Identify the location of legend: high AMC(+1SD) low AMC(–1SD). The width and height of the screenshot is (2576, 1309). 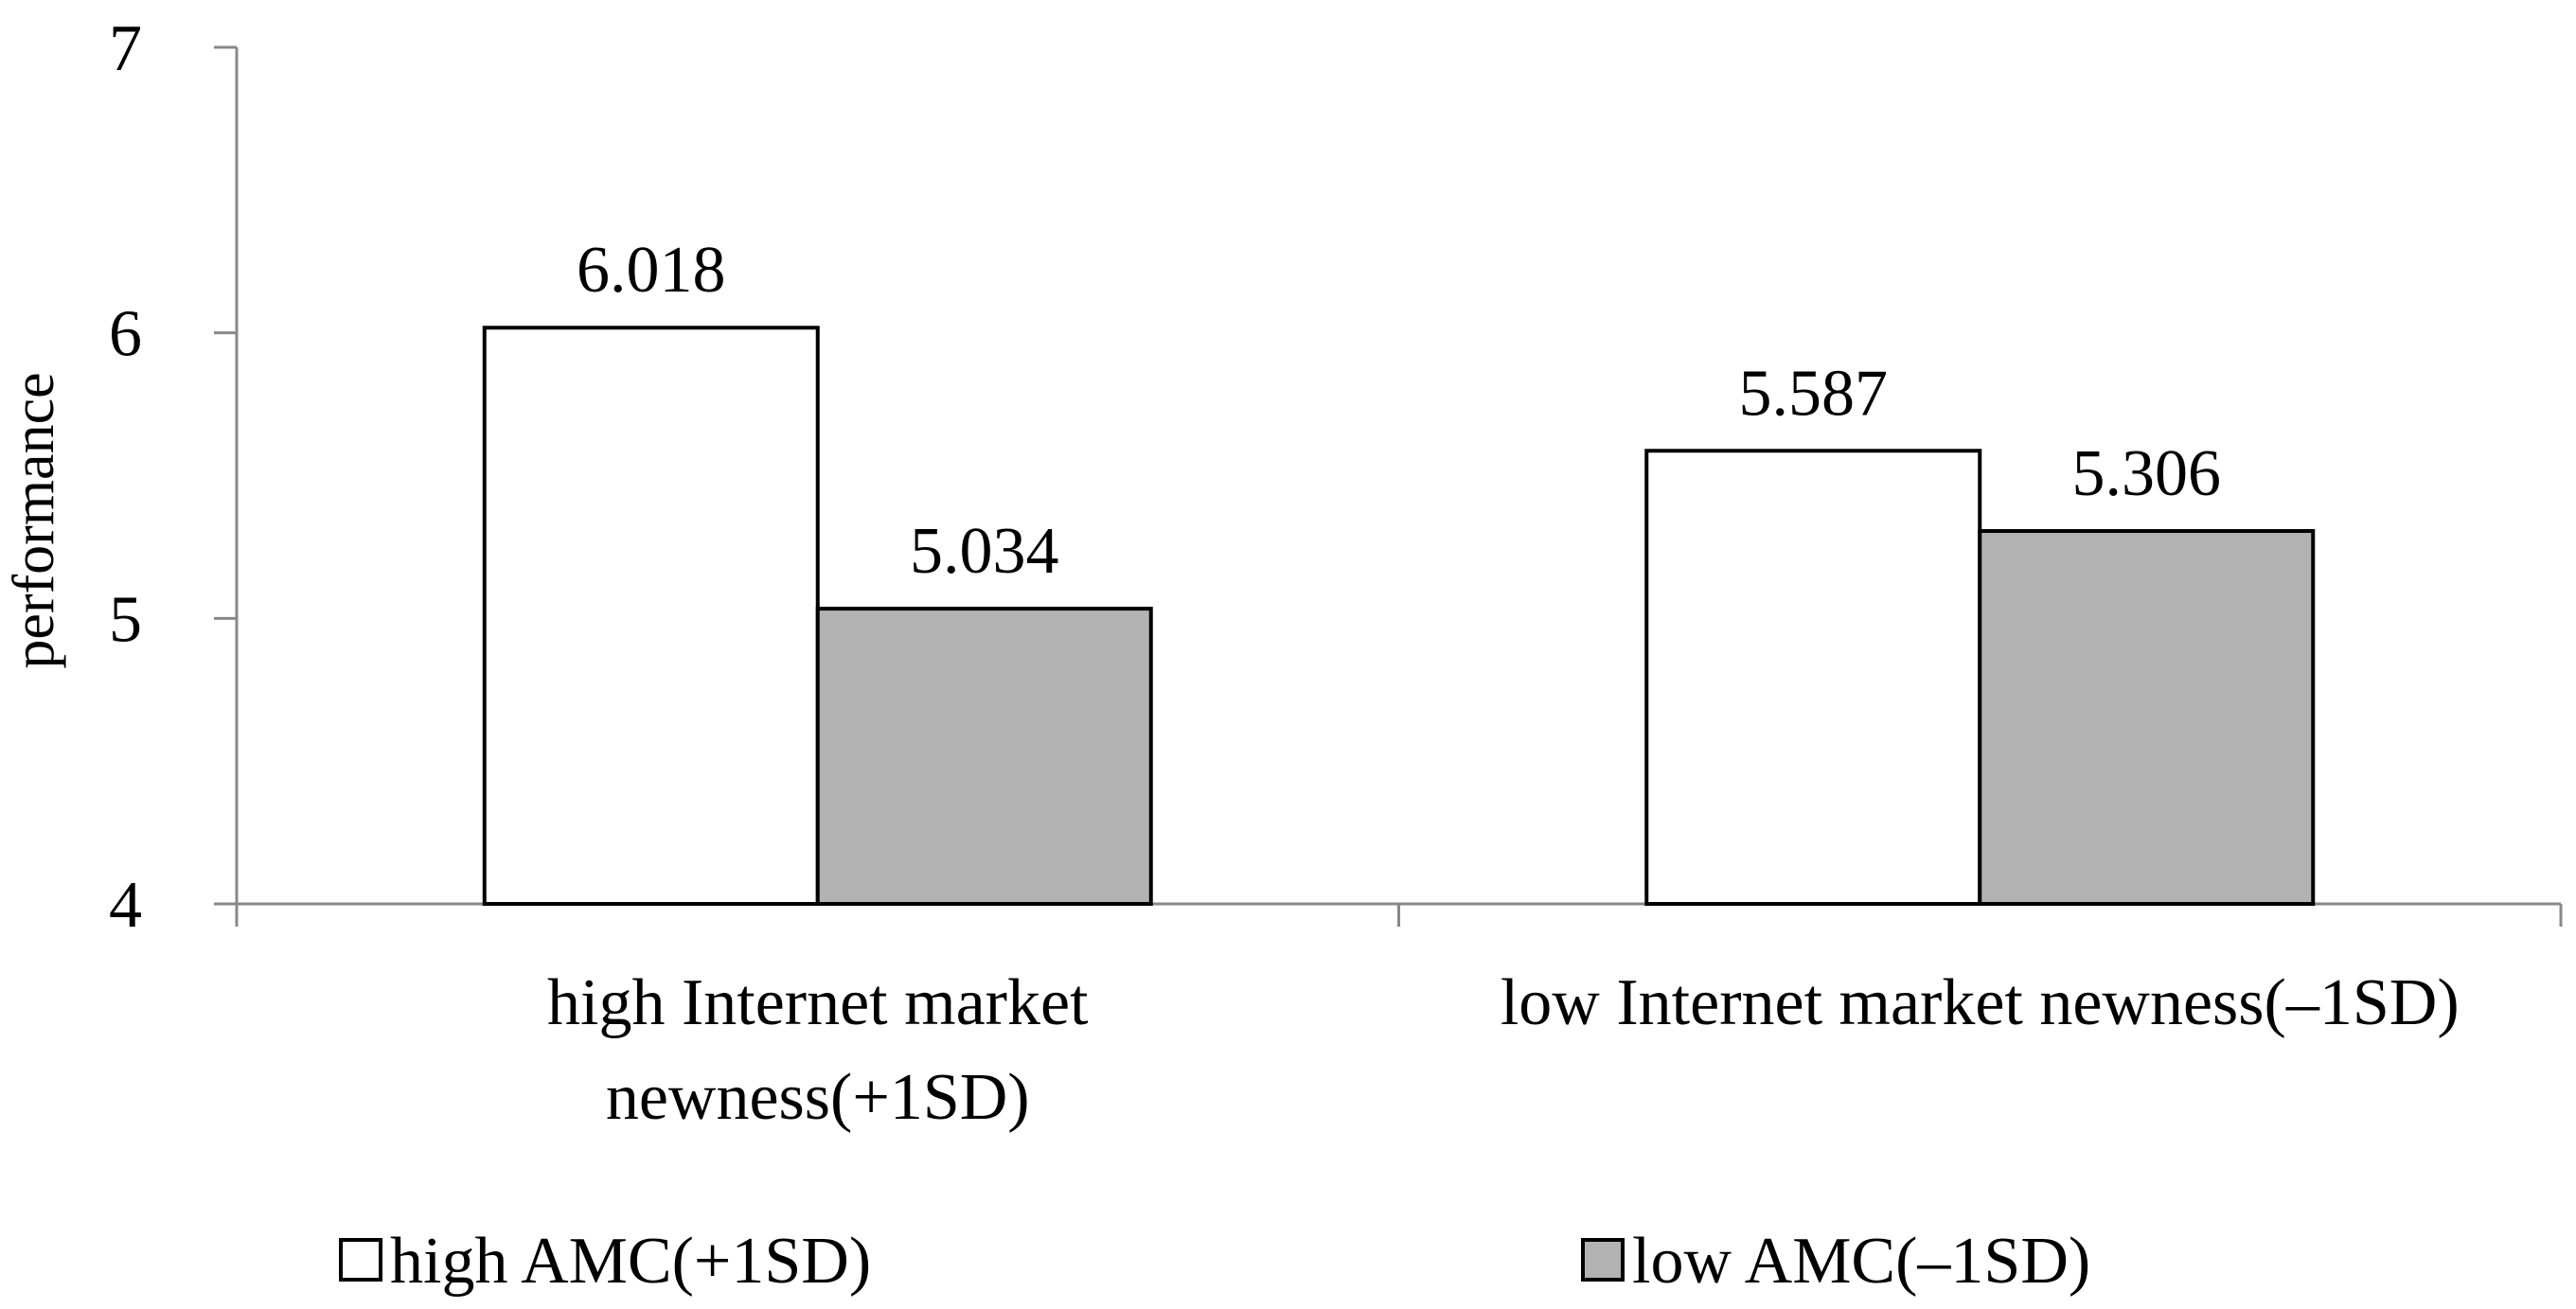
(1214, 1261).